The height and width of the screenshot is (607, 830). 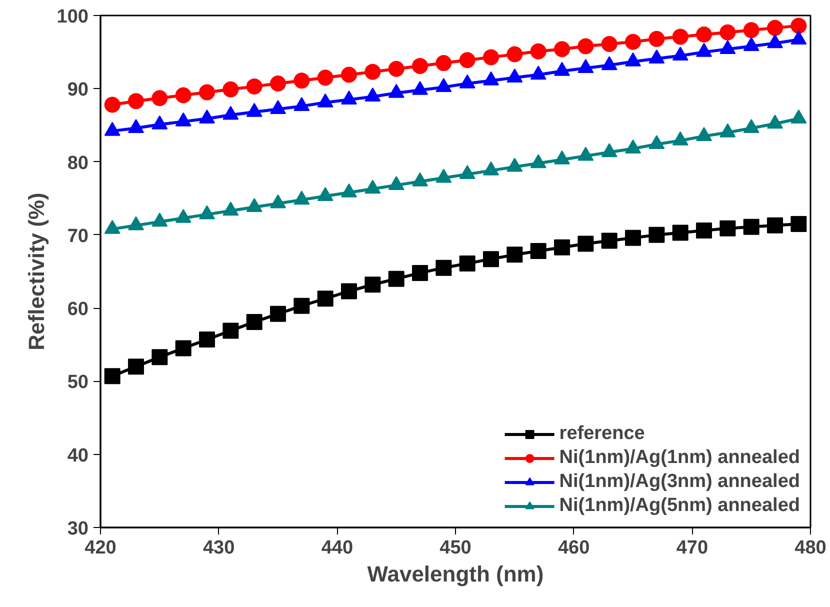 What do you see at coordinates (78, 309) in the screenshot?
I see `y-tick-label: 60` at bounding box center [78, 309].